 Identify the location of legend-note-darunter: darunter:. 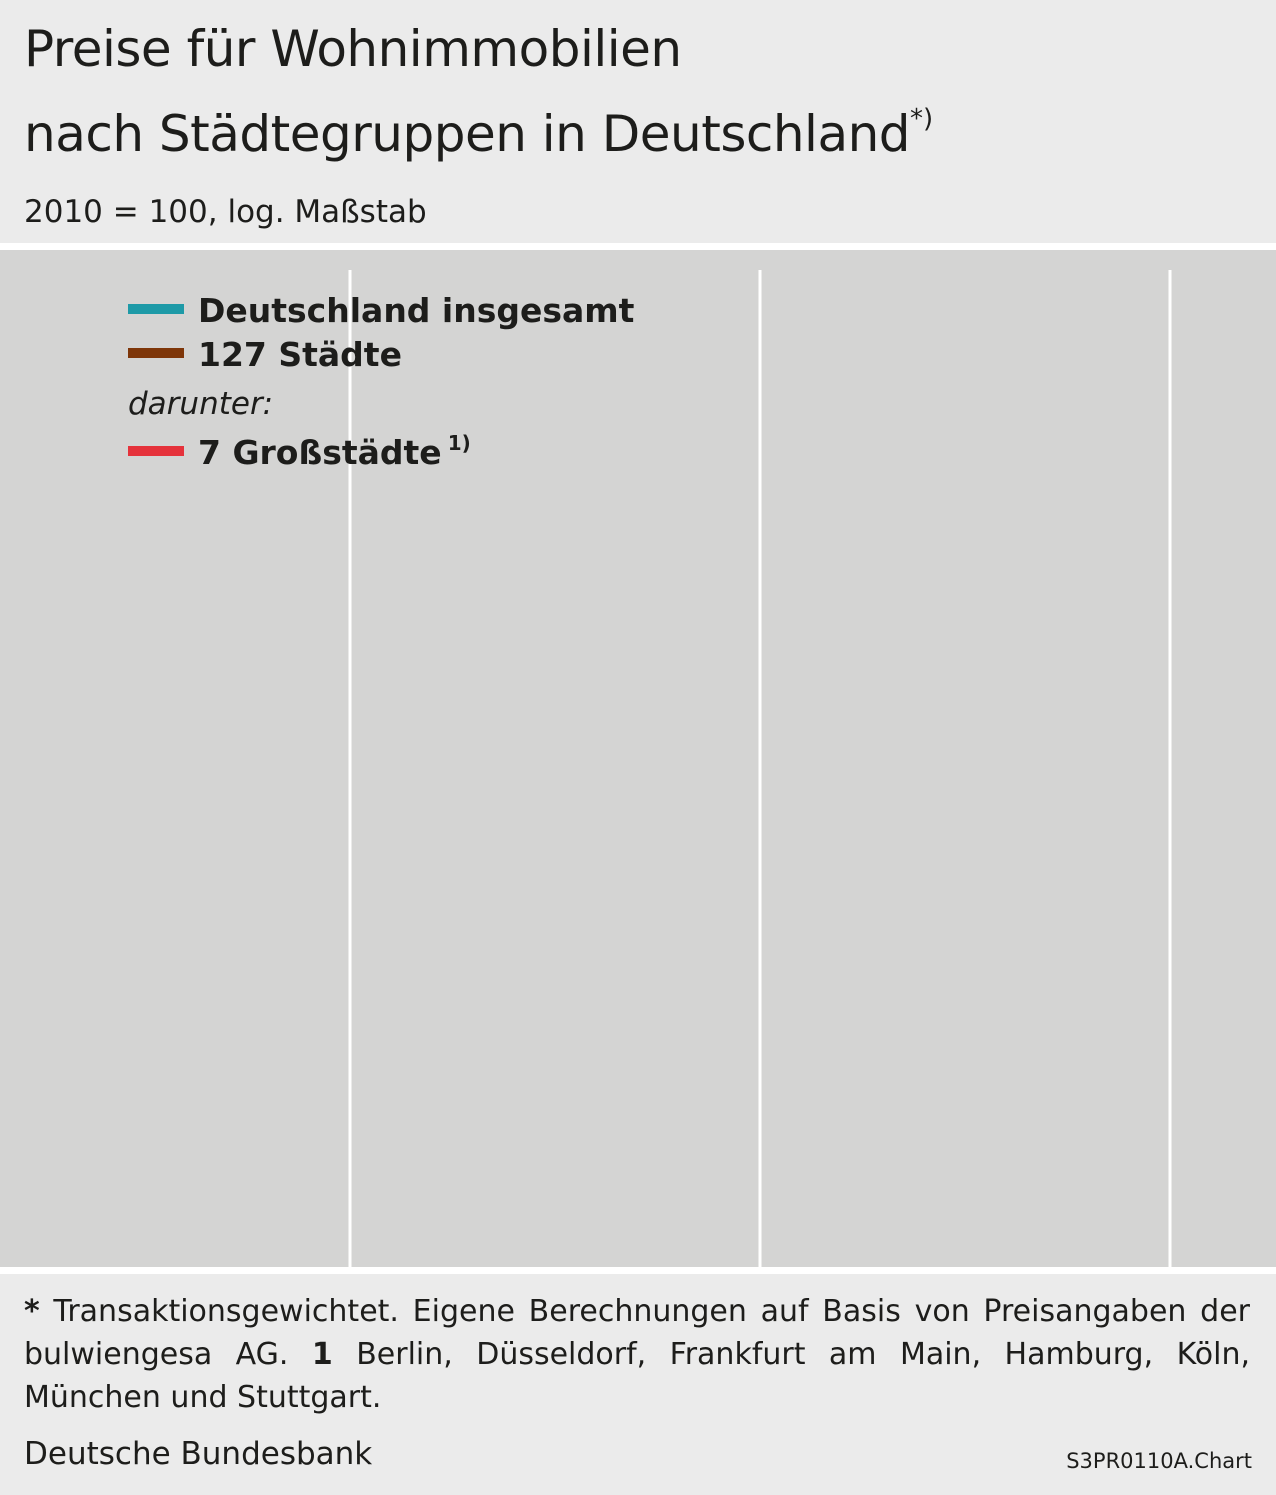
(200, 404).